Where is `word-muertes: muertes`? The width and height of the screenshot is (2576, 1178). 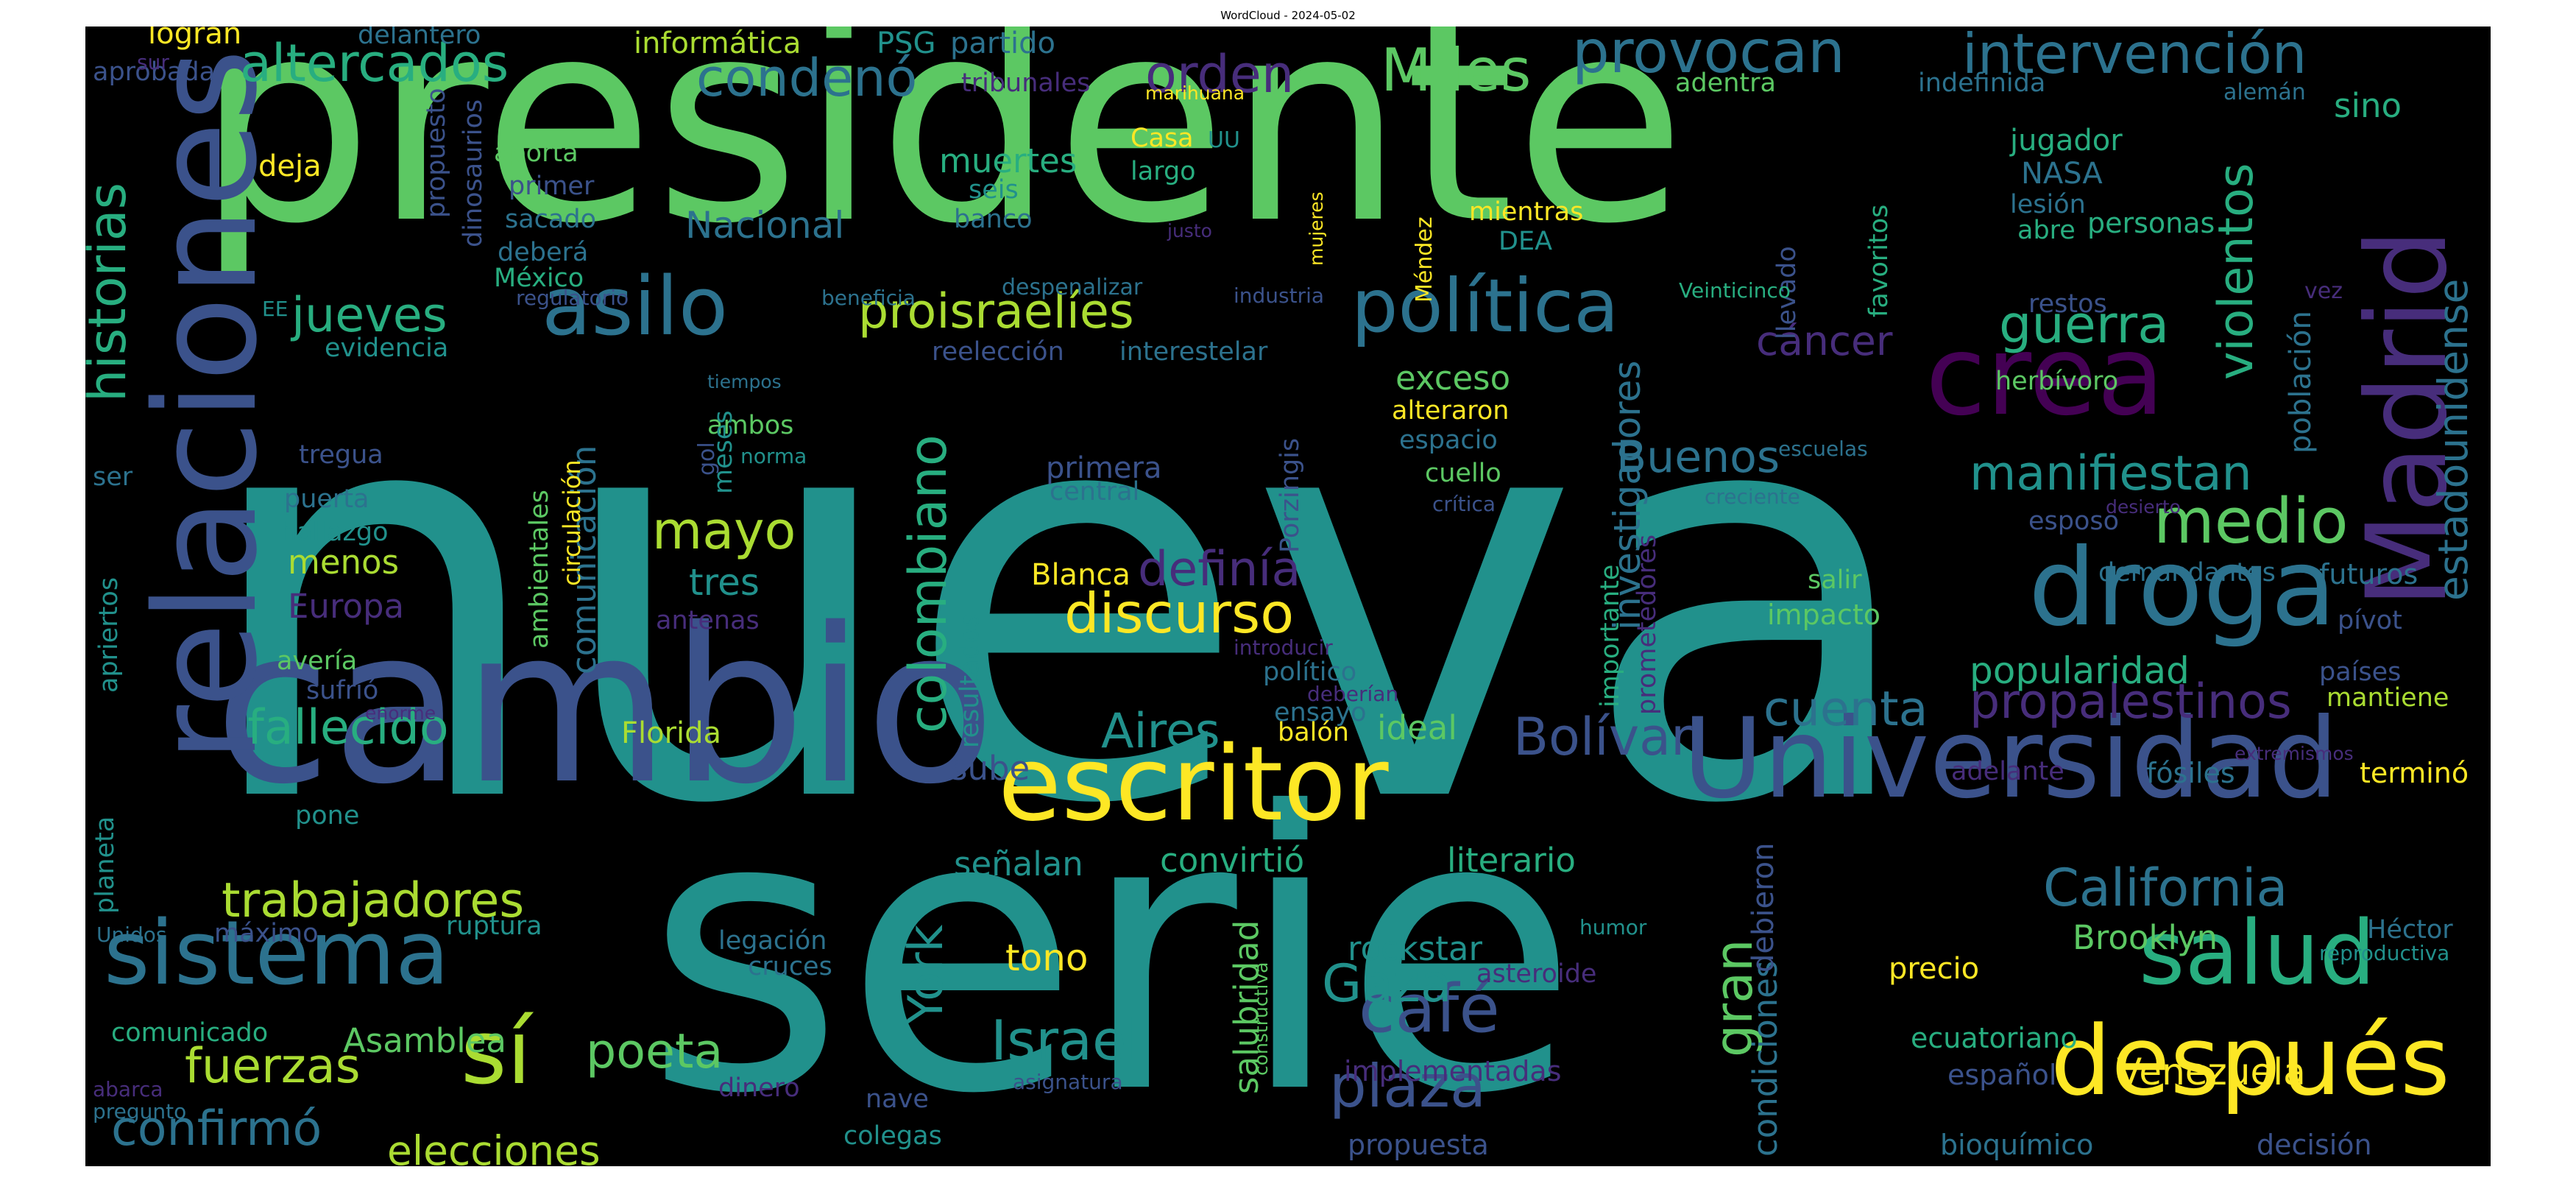 word-muertes: muertes is located at coordinates (1008, 160).